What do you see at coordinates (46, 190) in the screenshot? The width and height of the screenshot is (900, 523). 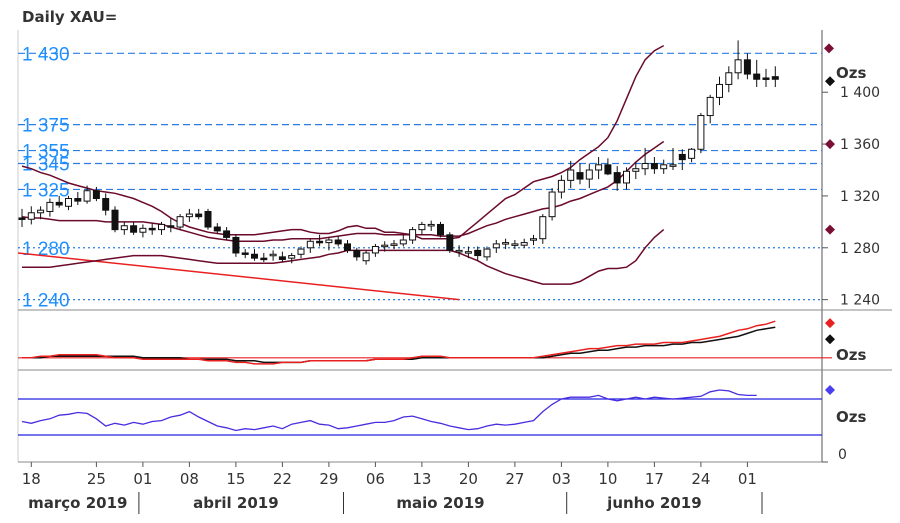 I see `level-label: 1 325` at bounding box center [46, 190].